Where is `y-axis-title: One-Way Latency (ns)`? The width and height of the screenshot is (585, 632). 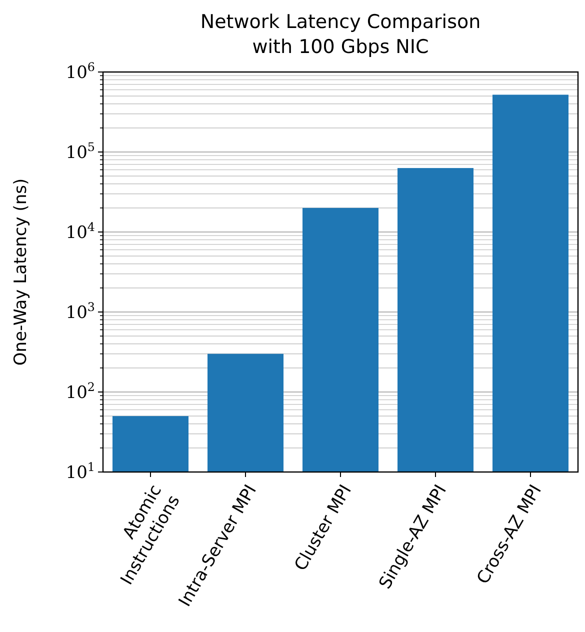 y-axis-title: One-Way Latency (ns) is located at coordinates (21, 272).